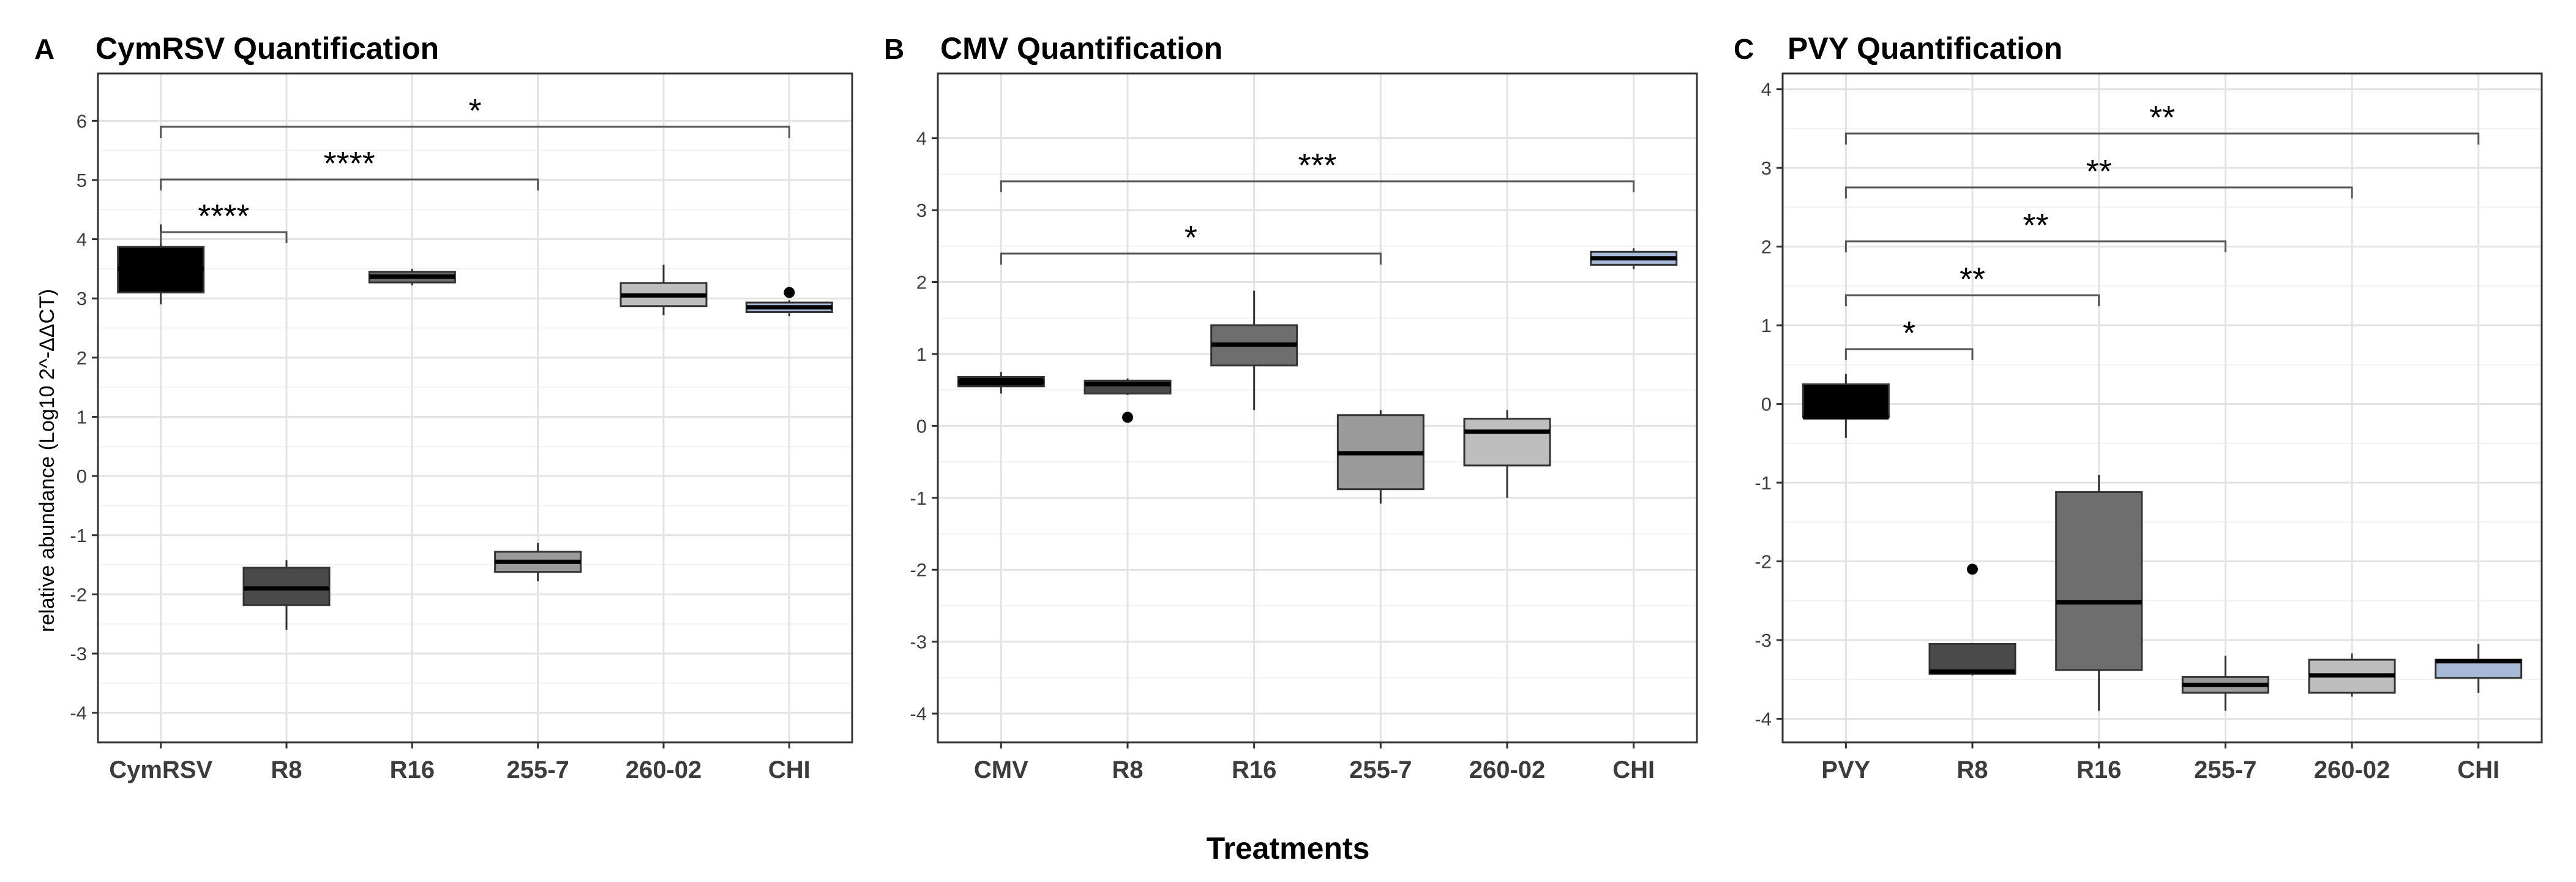 Image resolution: width=2576 pixels, height=882 pixels. What do you see at coordinates (1925, 49) in the screenshot?
I see `panel-title: PVY Quantification` at bounding box center [1925, 49].